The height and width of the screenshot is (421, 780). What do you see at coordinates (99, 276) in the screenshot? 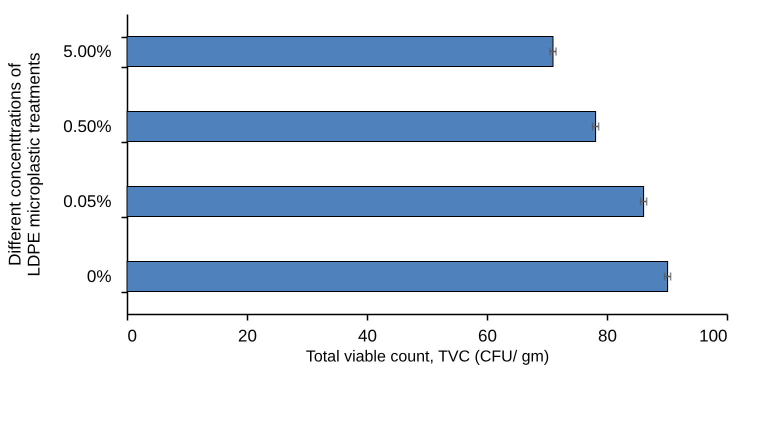
I see `y-tick-label: 0%` at bounding box center [99, 276].